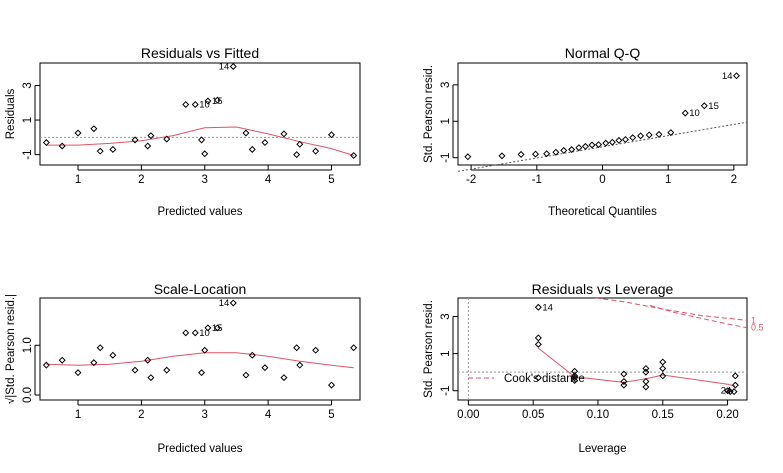  Describe the element at coordinates (602, 180) in the screenshot. I see `x-tick-label: 0` at that location.